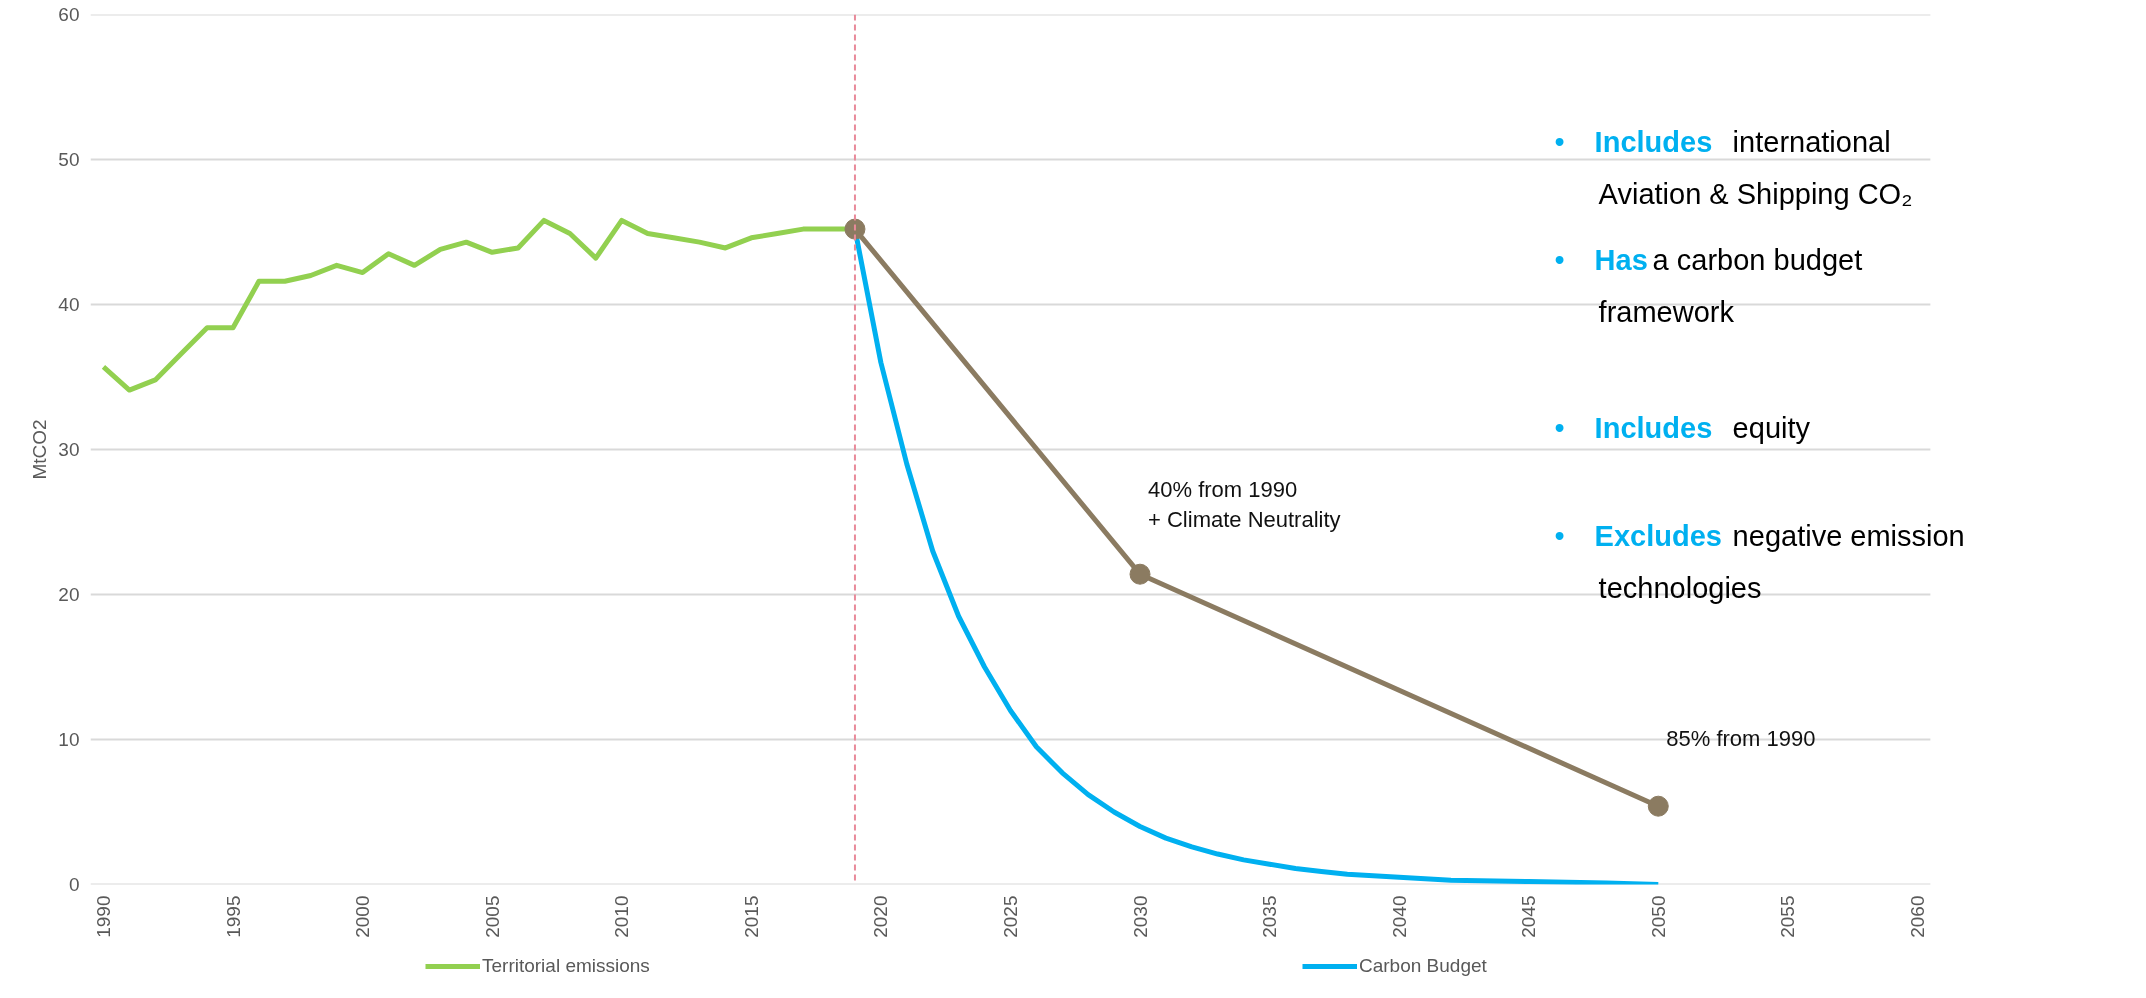 The width and height of the screenshot is (2146, 998). I want to click on x-tick-label: 1995, so click(233, 916).